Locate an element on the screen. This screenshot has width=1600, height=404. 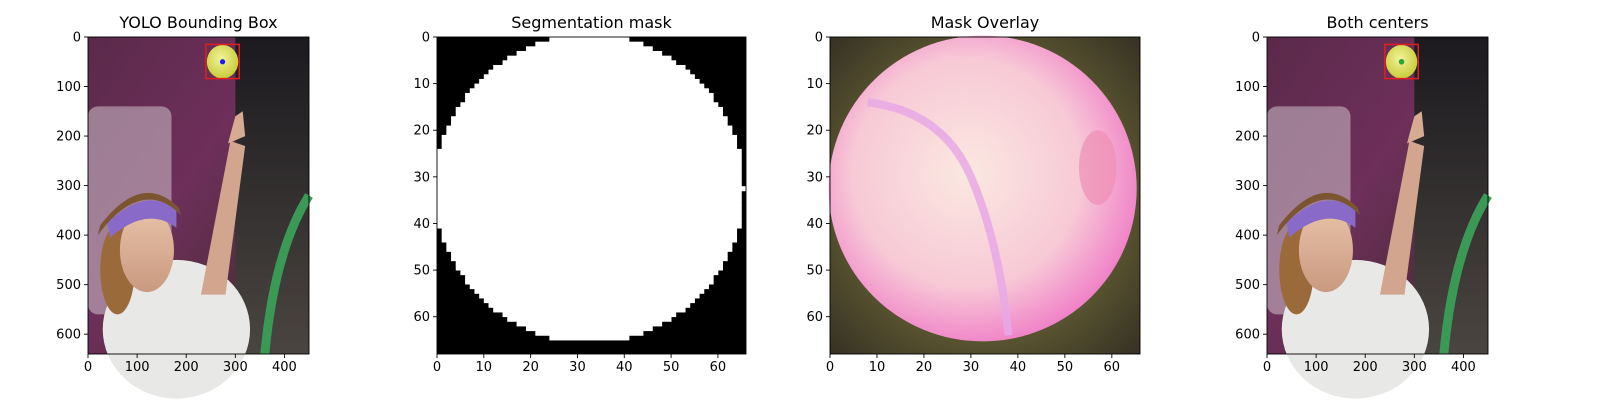
x-tick-label: 40 is located at coordinates (624, 367).